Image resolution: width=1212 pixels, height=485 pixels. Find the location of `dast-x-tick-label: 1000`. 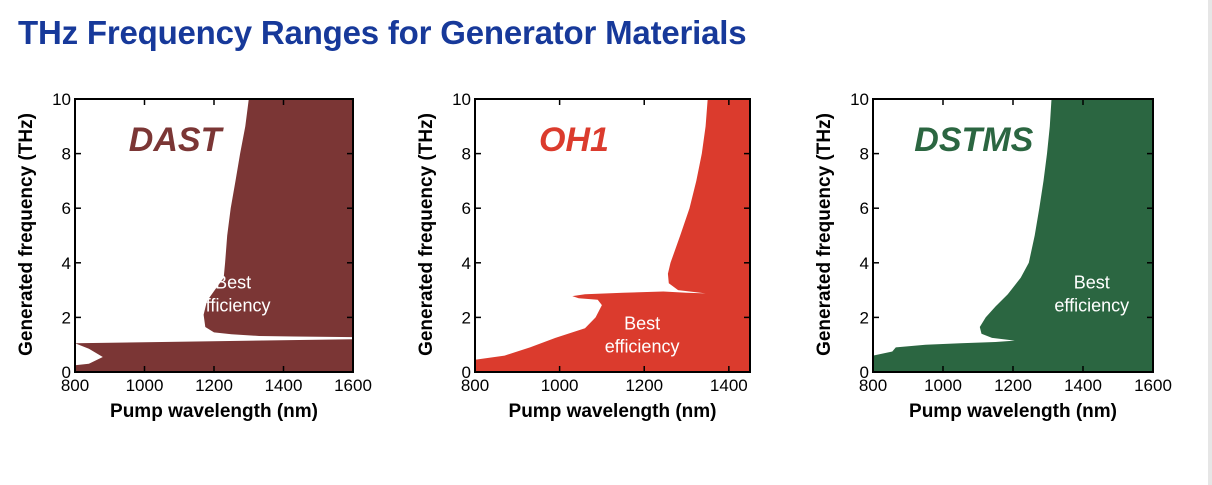

dast-x-tick-label: 1000 is located at coordinates (145, 385).